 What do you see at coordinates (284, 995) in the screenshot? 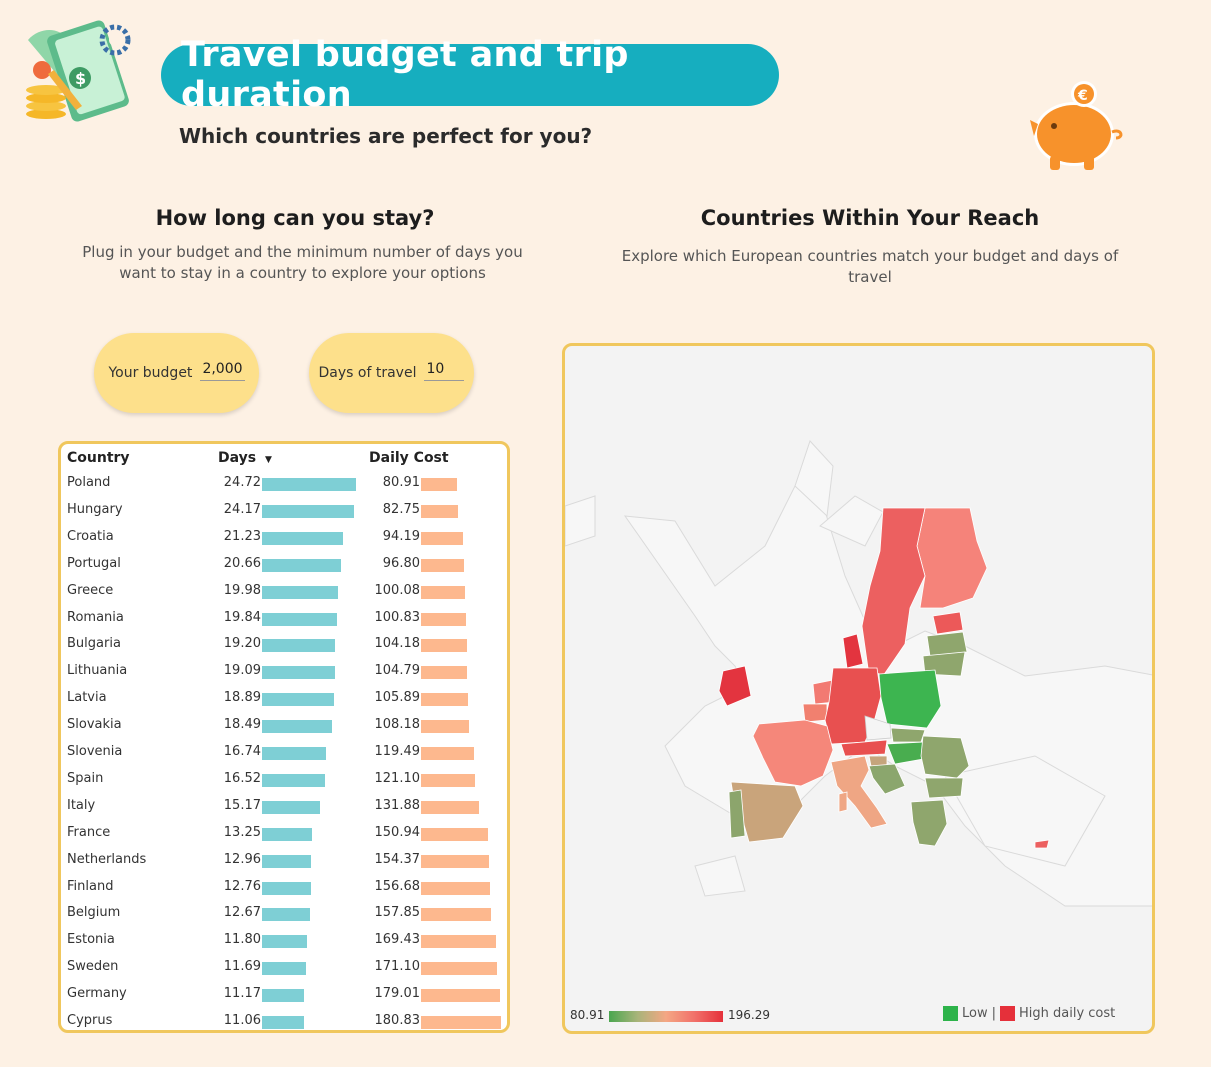
I see `table-row: Germany 11.17 179.01` at bounding box center [284, 995].